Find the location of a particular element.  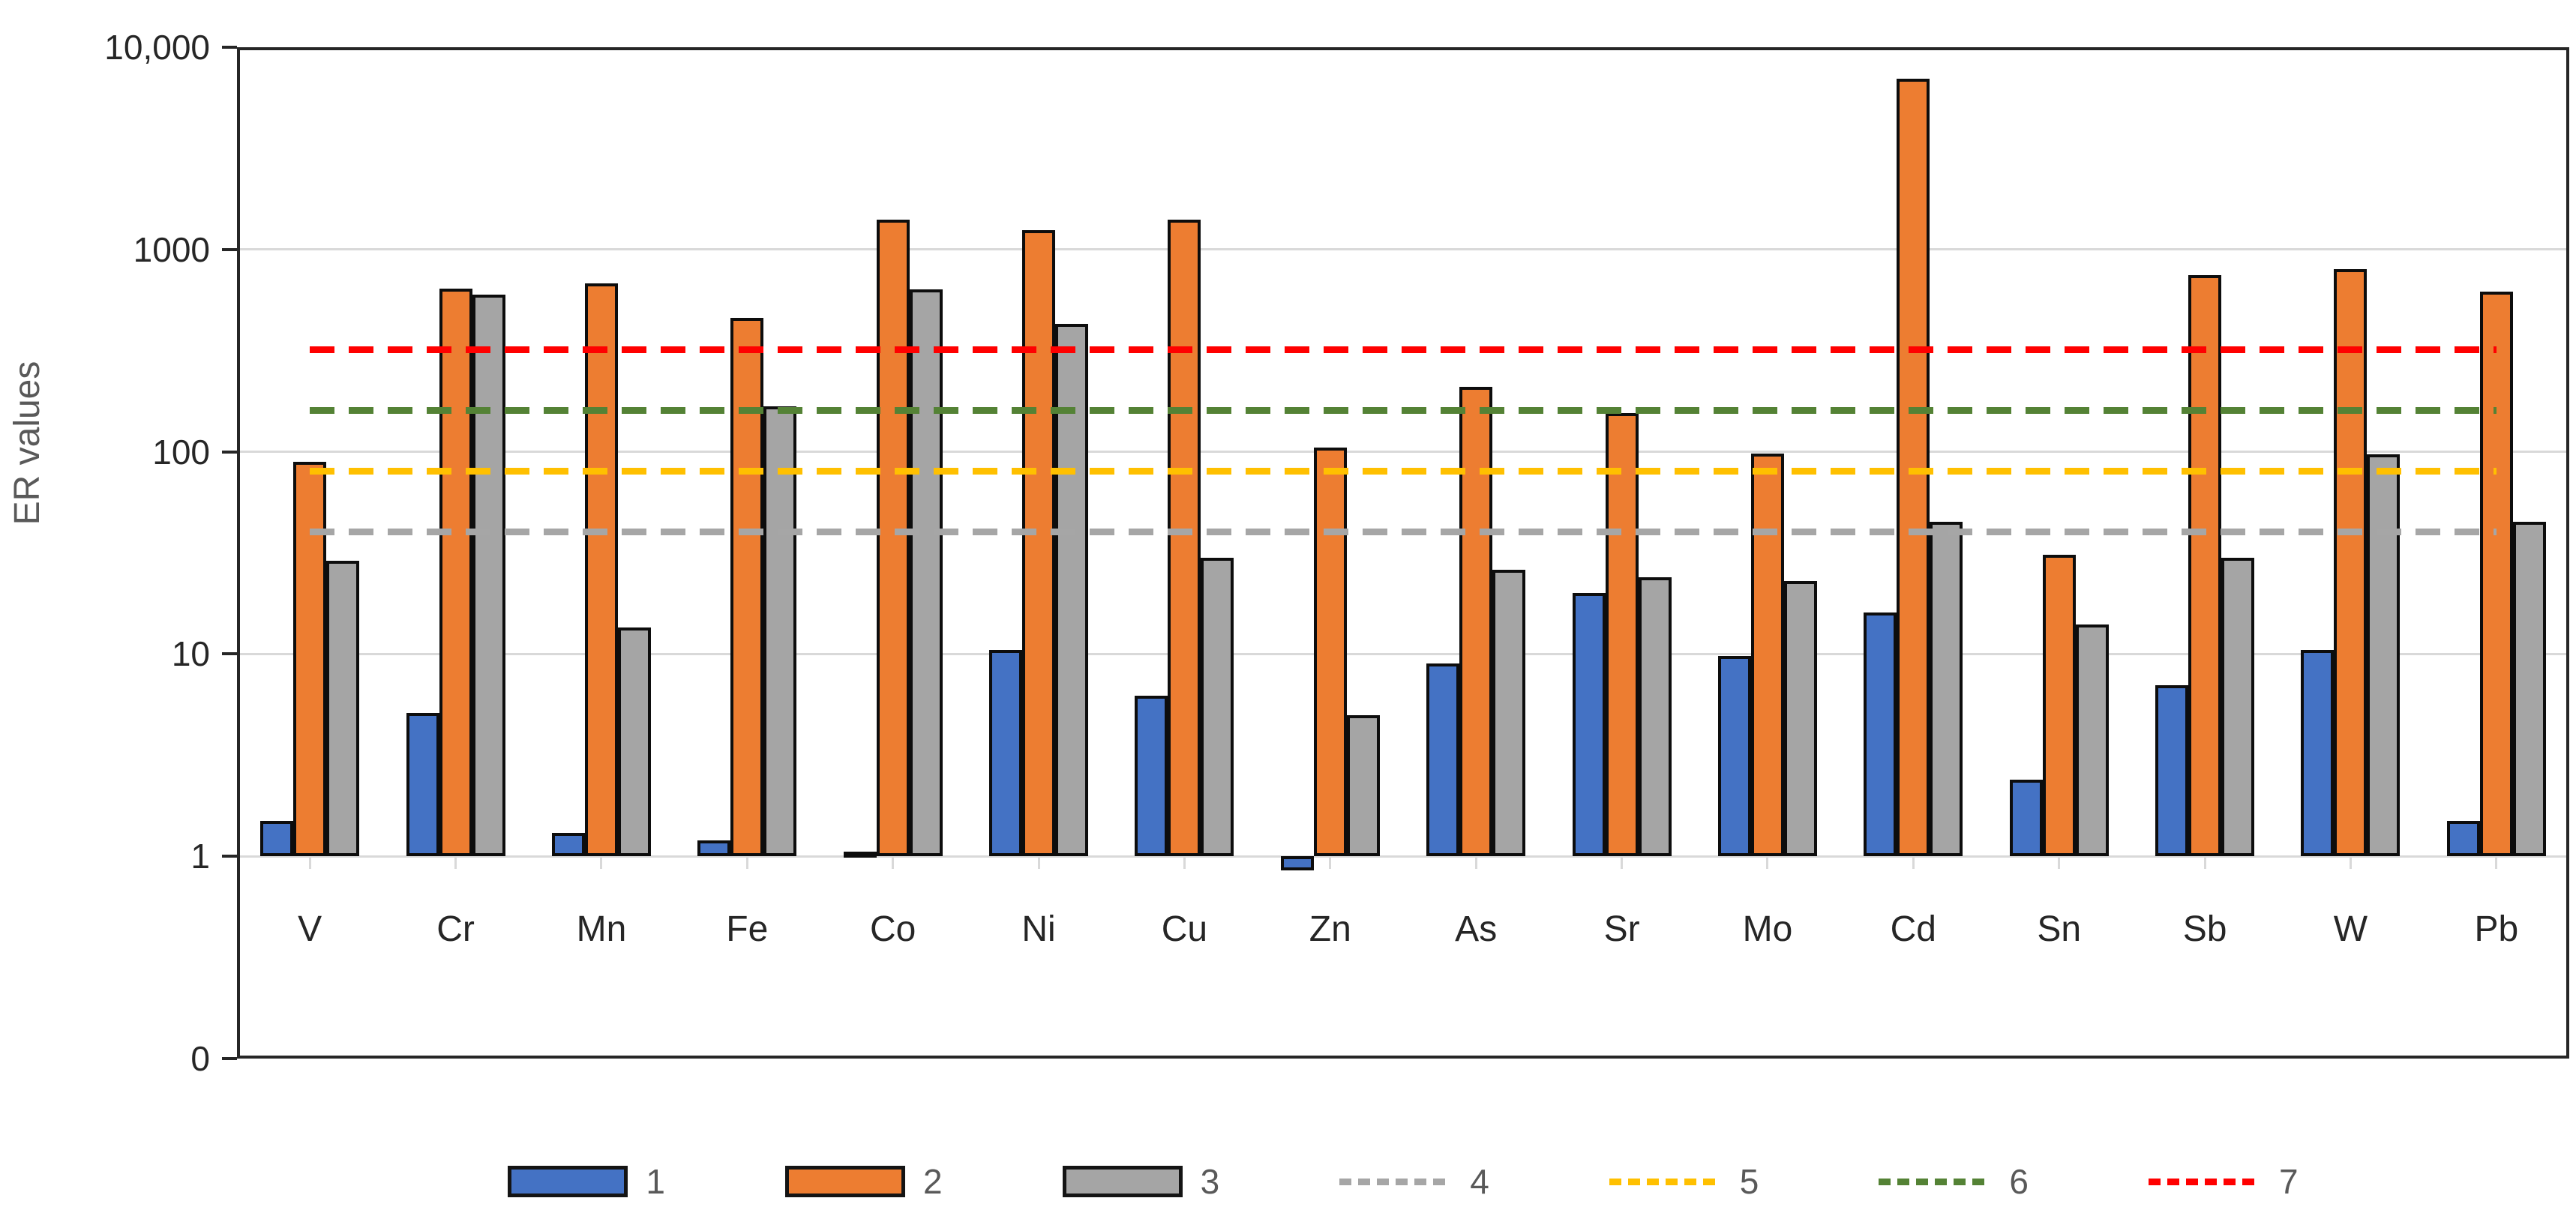

legend-item-7: 7 is located at coordinates (2224, 1181).